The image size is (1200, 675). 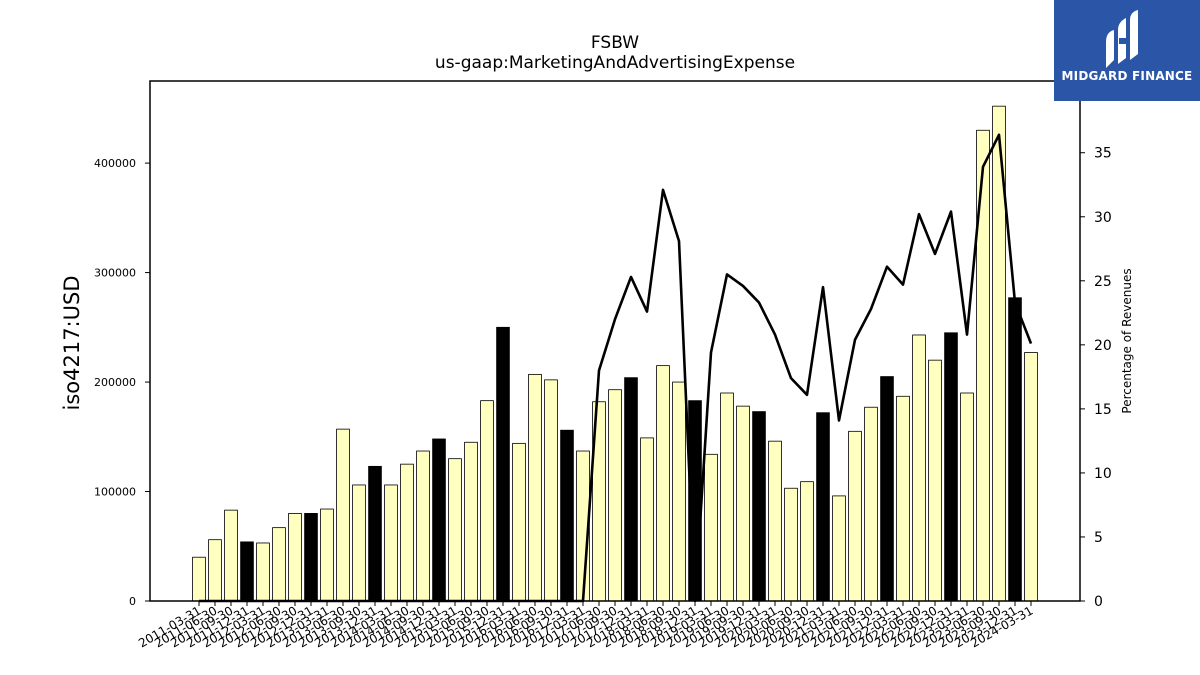 I want to click on y-tick-label: 0, so click(x=132, y=601).